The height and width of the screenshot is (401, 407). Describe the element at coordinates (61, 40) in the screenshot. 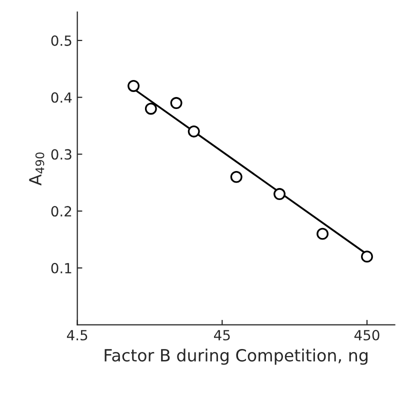

I see `y-tick-label: 0.5` at that location.